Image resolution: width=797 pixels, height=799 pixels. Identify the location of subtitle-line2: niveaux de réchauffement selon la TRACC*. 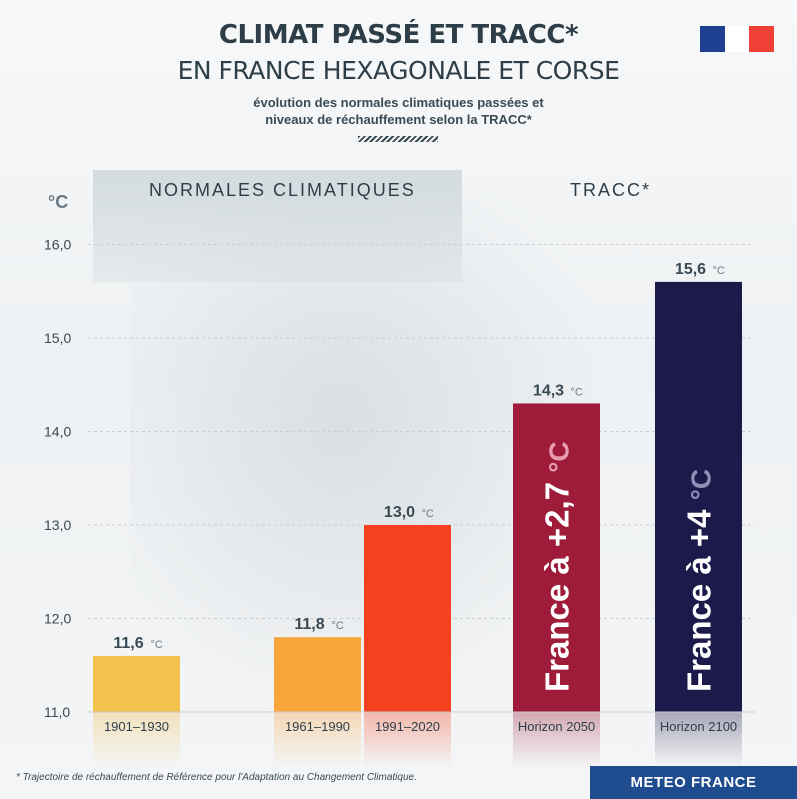
(398, 119).